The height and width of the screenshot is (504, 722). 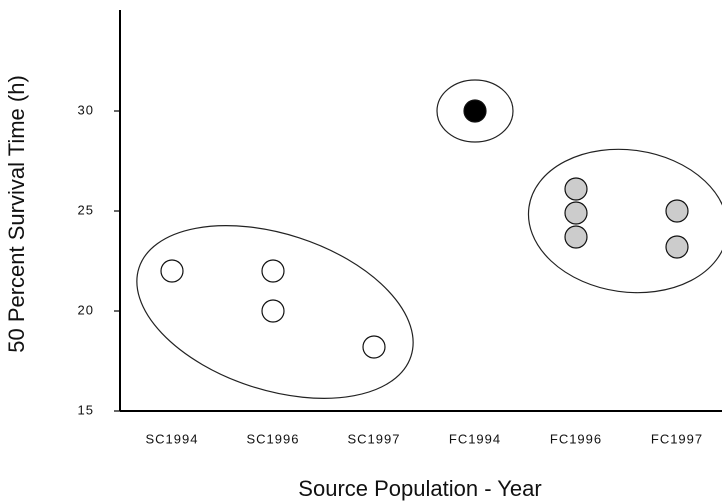 I want to click on y-tick-label: 30, so click(x=86, y=109).